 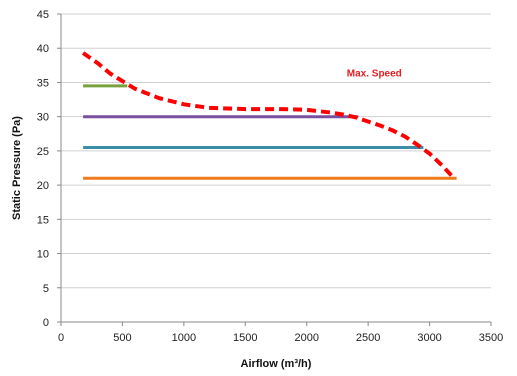 What do you see at coordinates (61, 338) in the screenshot?
I see `x-tick-label-0: 0` at bounding box center [61, 338].